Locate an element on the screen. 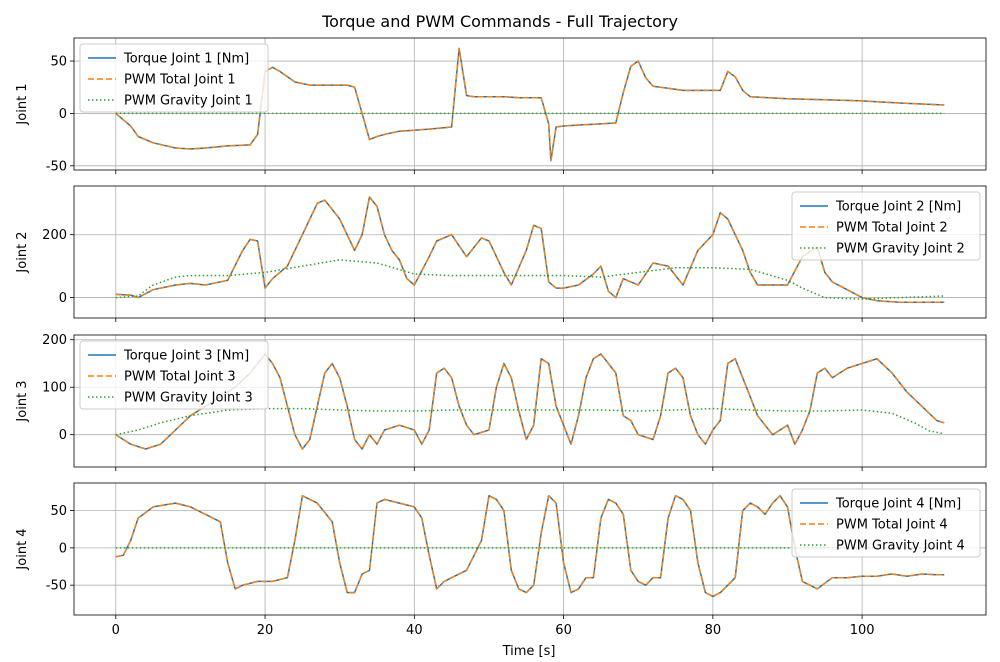 Image resolution: width=1000 pixels, height=662 pixels. x-tick-label: 0 is located at coordinates (116, 630).